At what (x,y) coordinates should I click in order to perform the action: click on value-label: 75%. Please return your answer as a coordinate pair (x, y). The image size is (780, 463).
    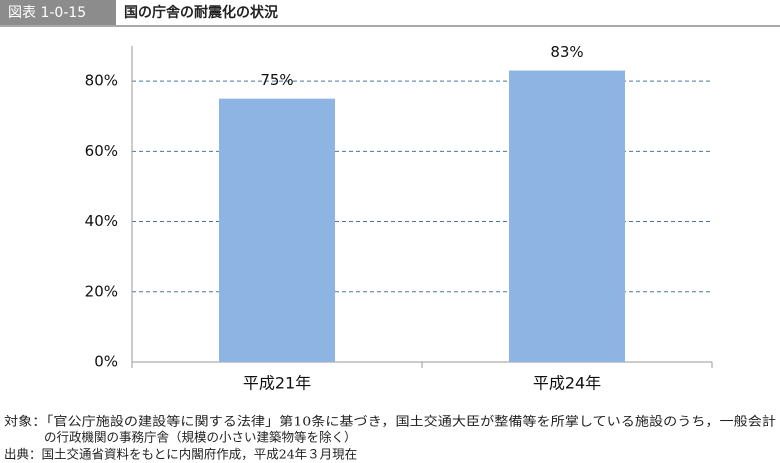
    Looking at the image, I should click on (276, 80).